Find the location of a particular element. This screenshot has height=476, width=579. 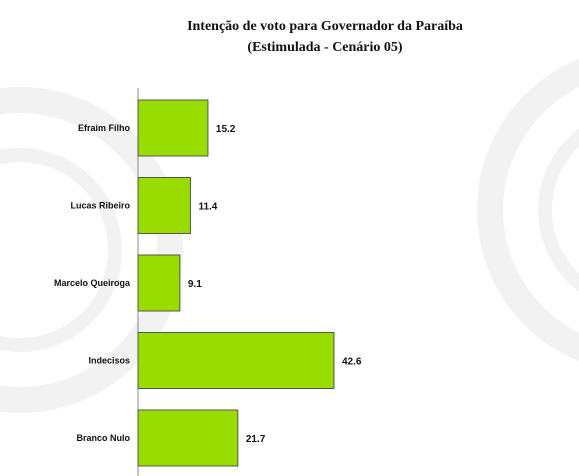

category-label-0: Efraim Filho is located at coordinates (104, 128).